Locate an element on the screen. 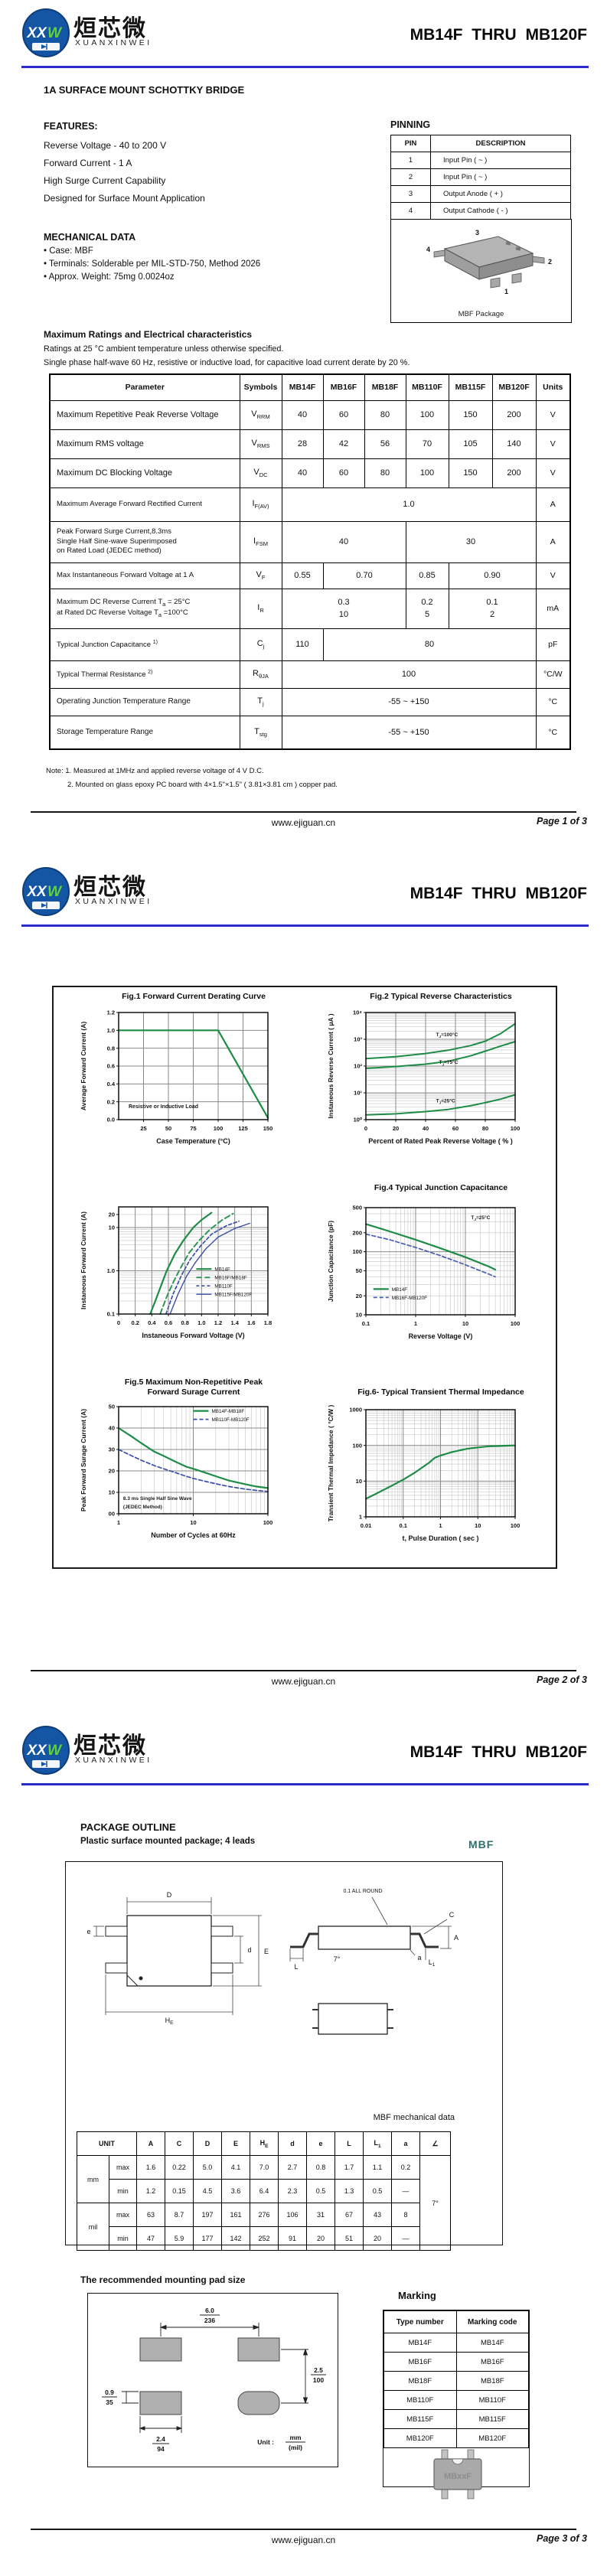  mech-value-cell: 106 is located at coordinates (293, 2215).